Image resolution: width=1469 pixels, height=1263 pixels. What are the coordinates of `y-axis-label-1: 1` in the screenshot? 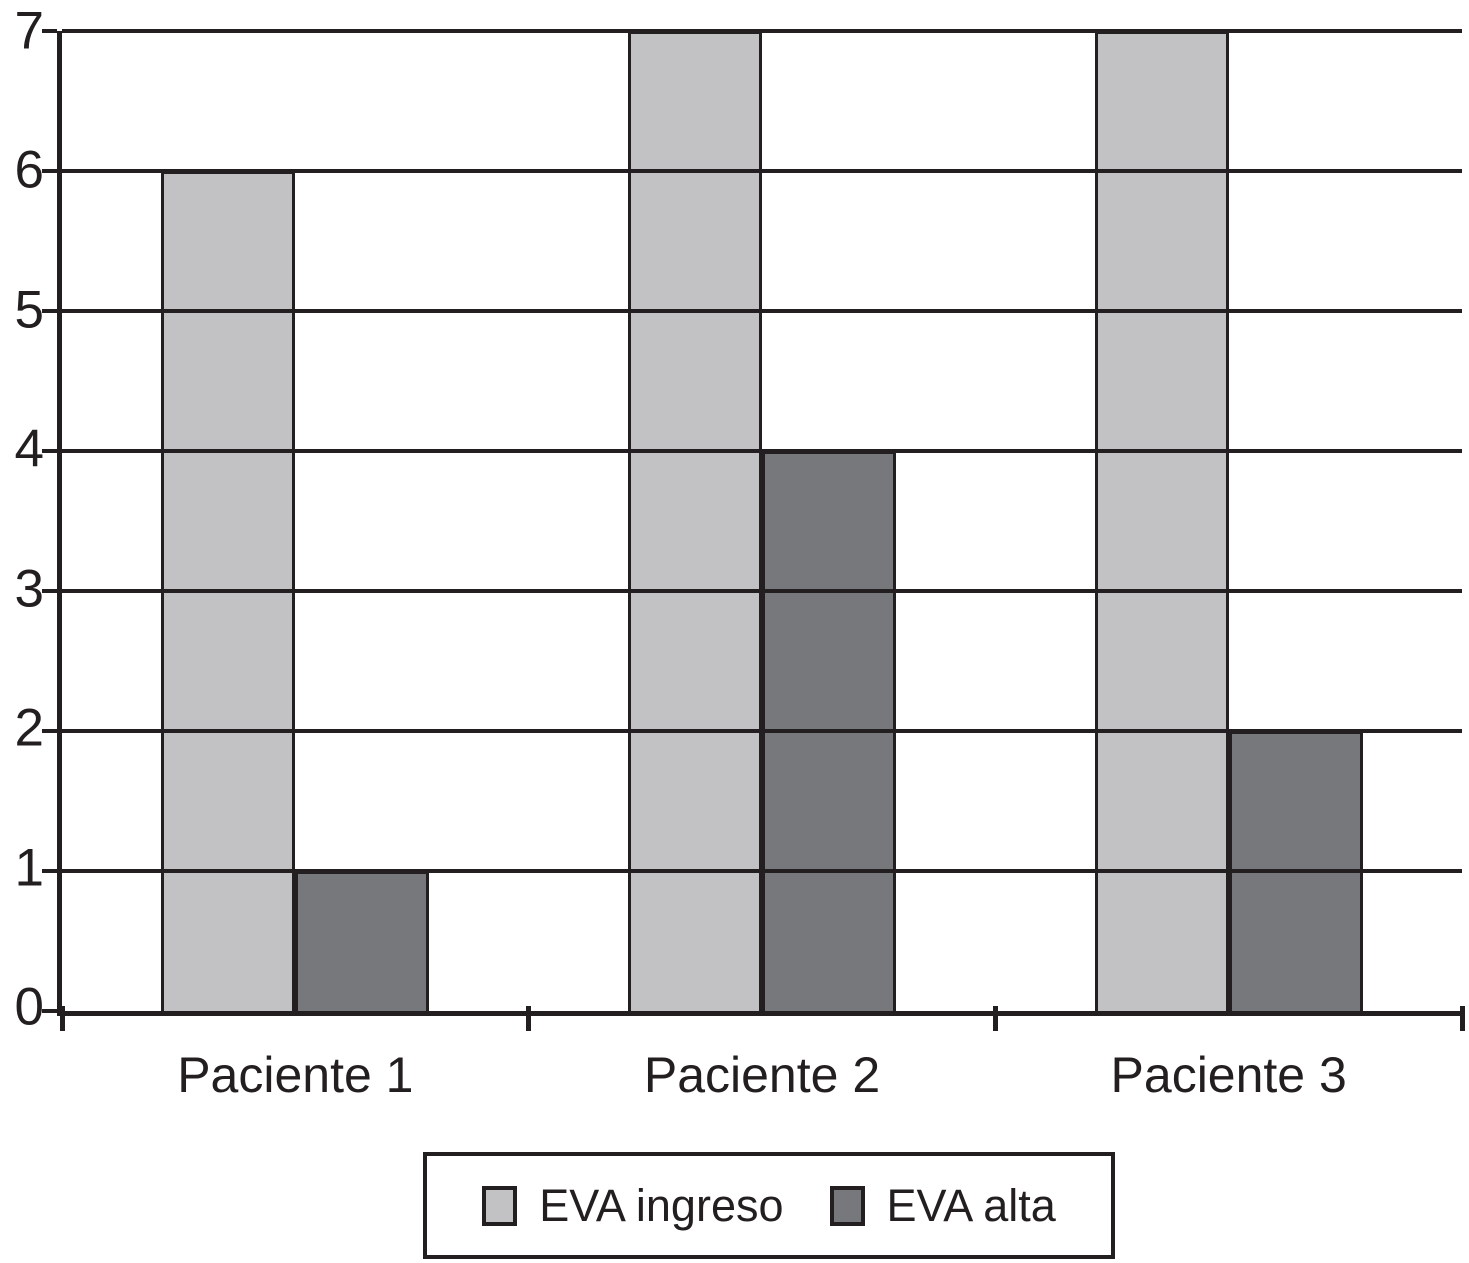 It's located at (29, 868).